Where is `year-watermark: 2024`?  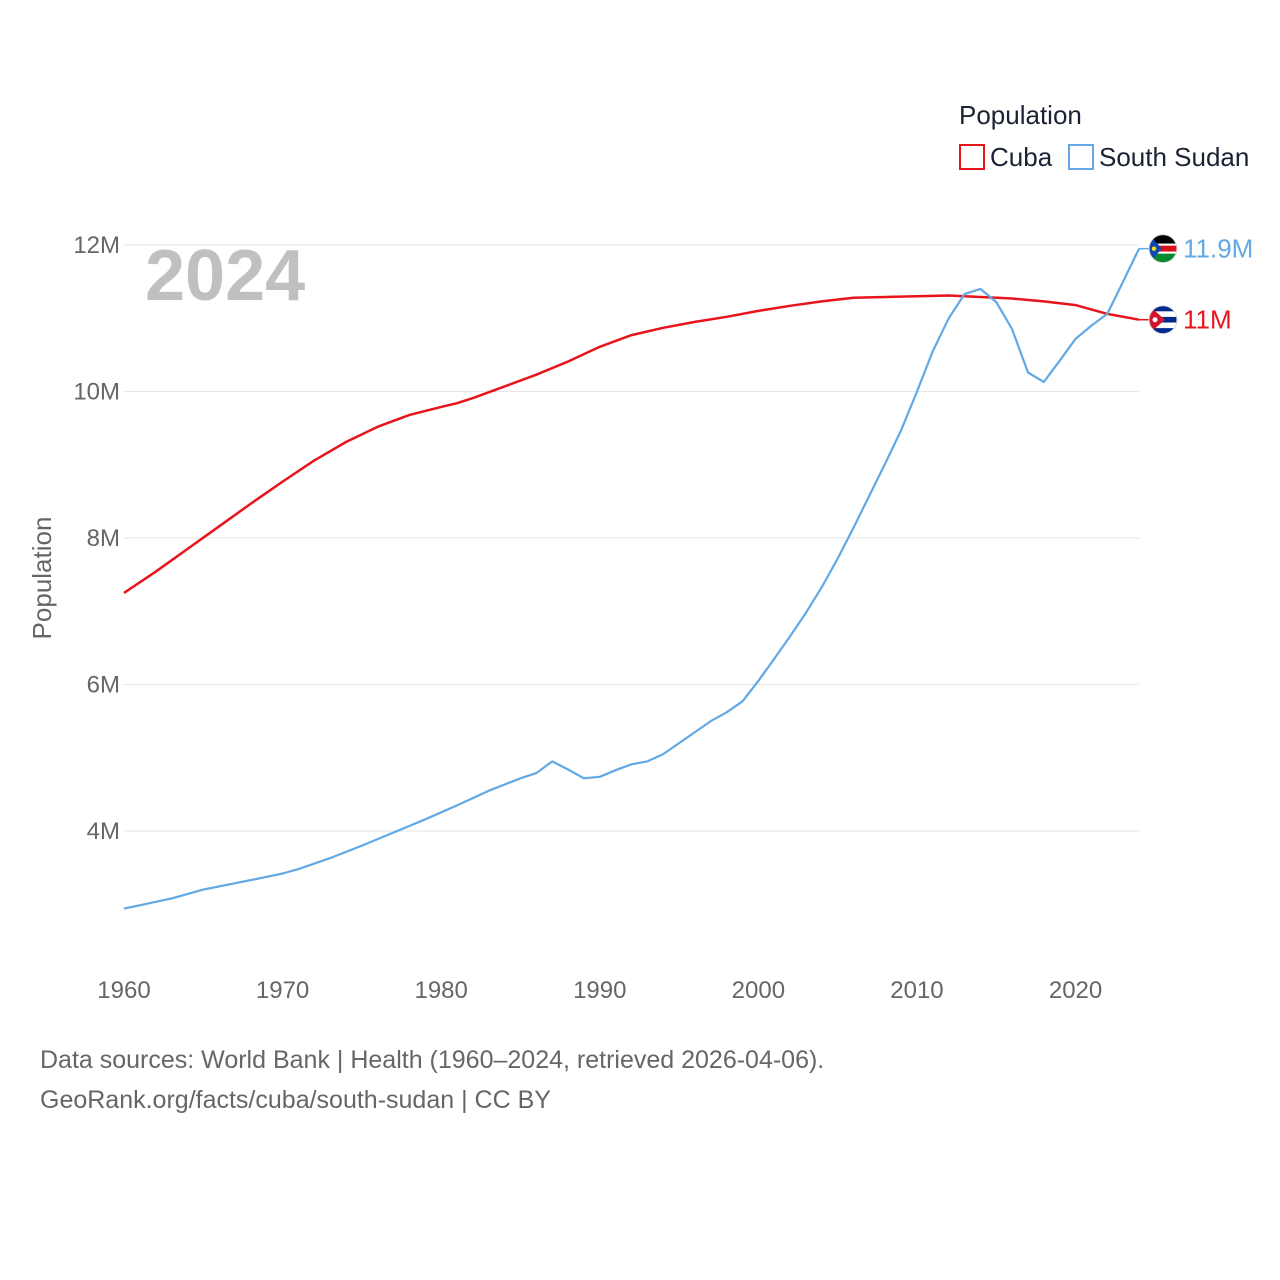
year-watermark: 2024 is located at coordinates (225, 276).